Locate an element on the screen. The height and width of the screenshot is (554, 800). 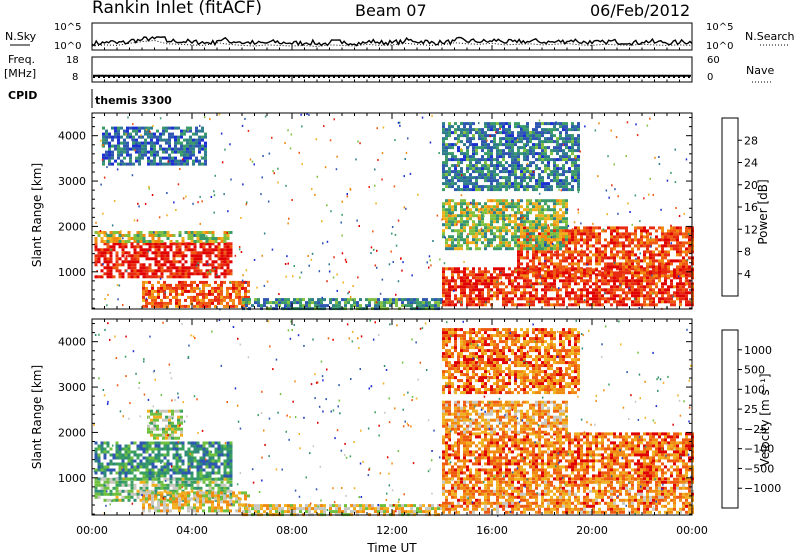
y-tick-label: 1000 is located at coordinates (72, 272).